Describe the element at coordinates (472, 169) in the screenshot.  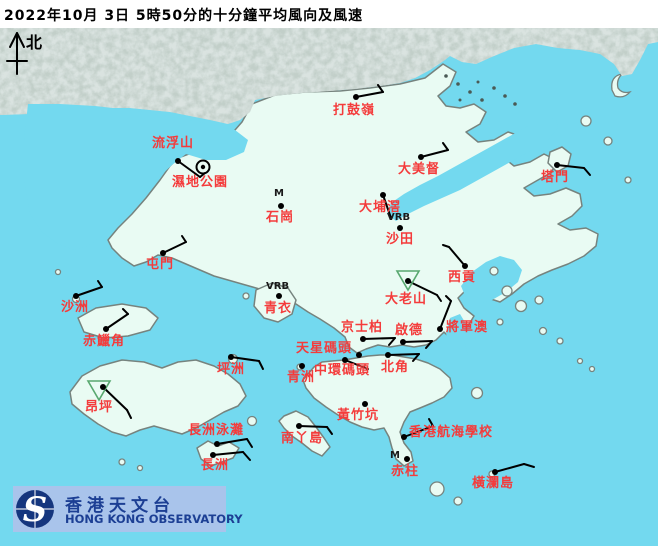
I see `tolo-harbour` at that location.